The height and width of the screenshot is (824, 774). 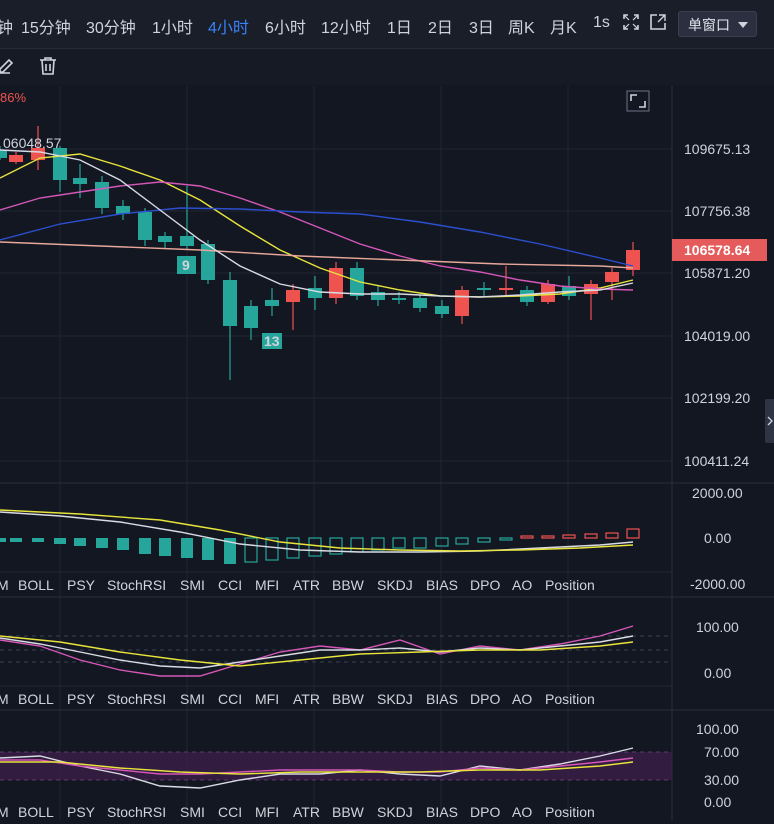 I want to click on rsi-axis-label: 0.00, so click(x=717, y=802).